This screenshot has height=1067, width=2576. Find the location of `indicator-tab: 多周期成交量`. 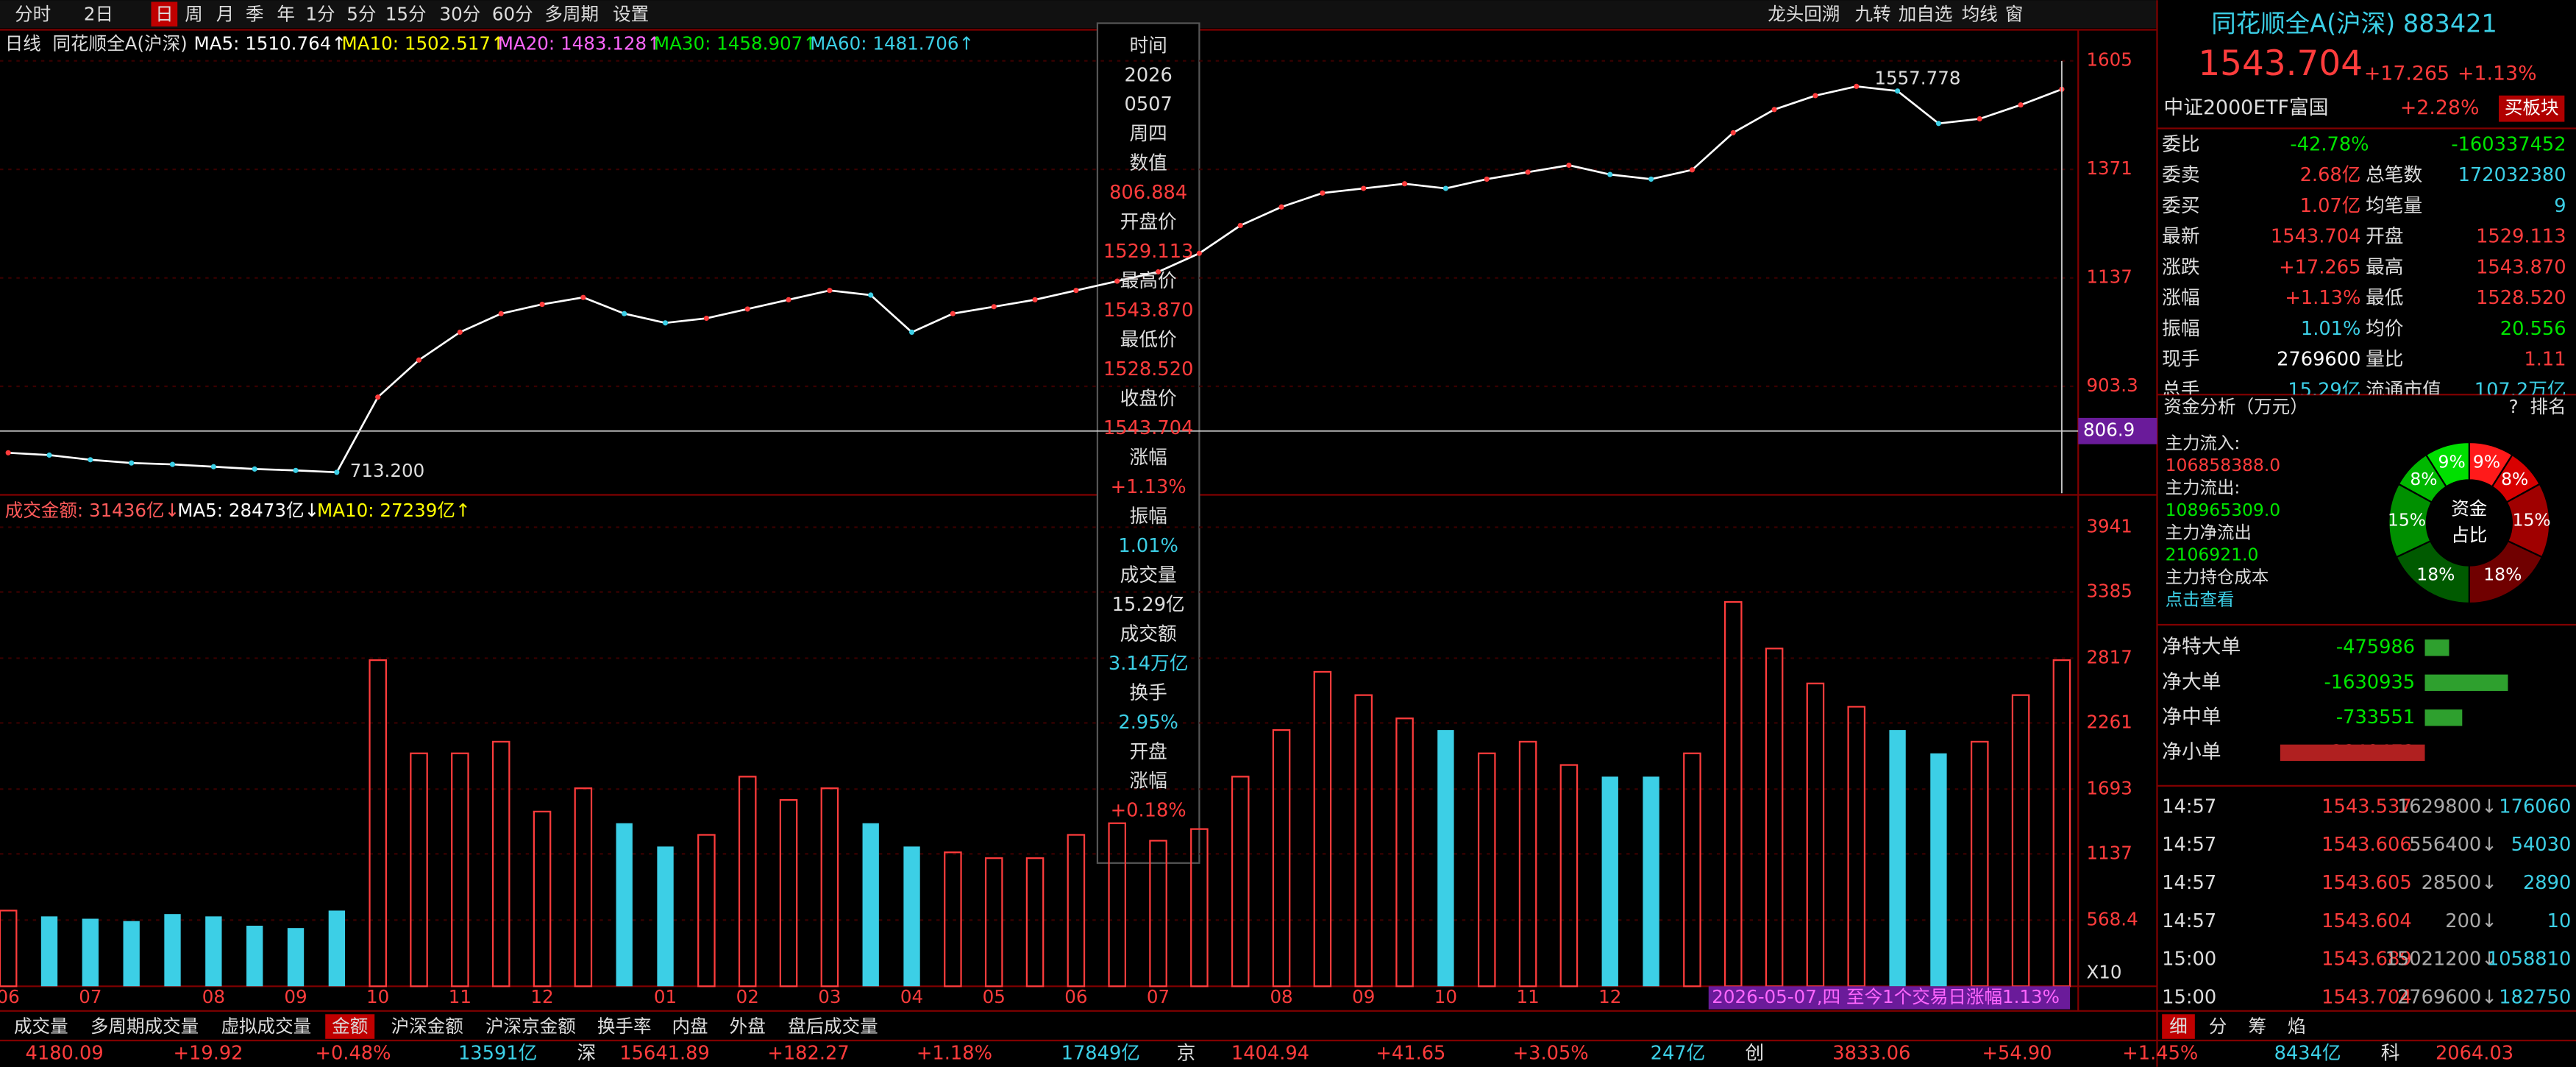

indicator-tab: 多周期成交量 is located at coordinates (144, 1026).